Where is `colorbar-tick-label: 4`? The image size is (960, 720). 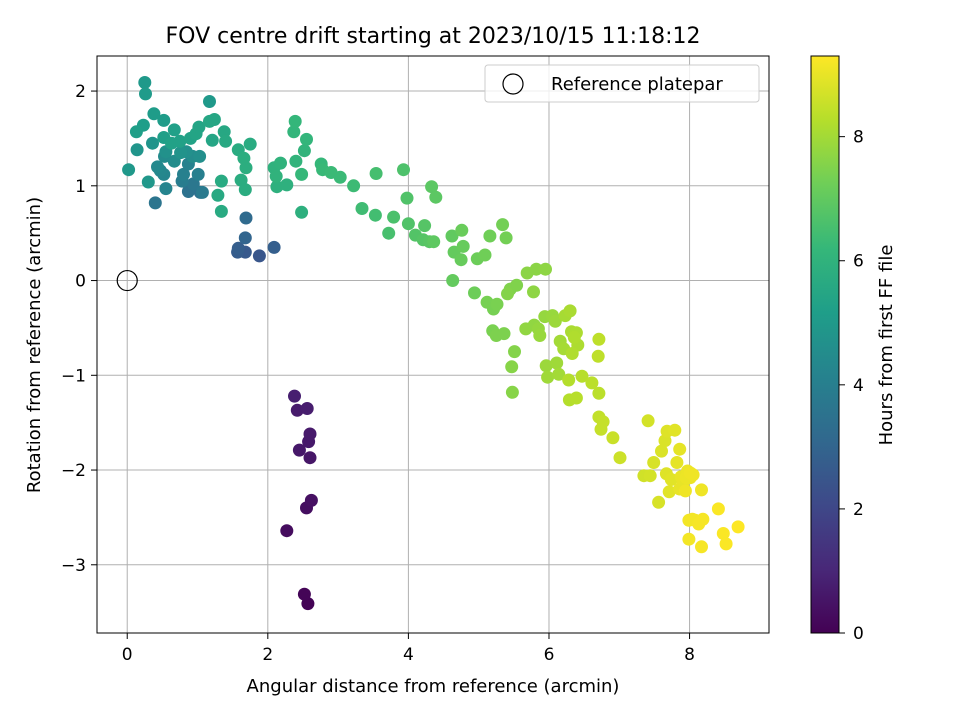 colorbar-tick-label: 4 is located at coordinates (858, 386).